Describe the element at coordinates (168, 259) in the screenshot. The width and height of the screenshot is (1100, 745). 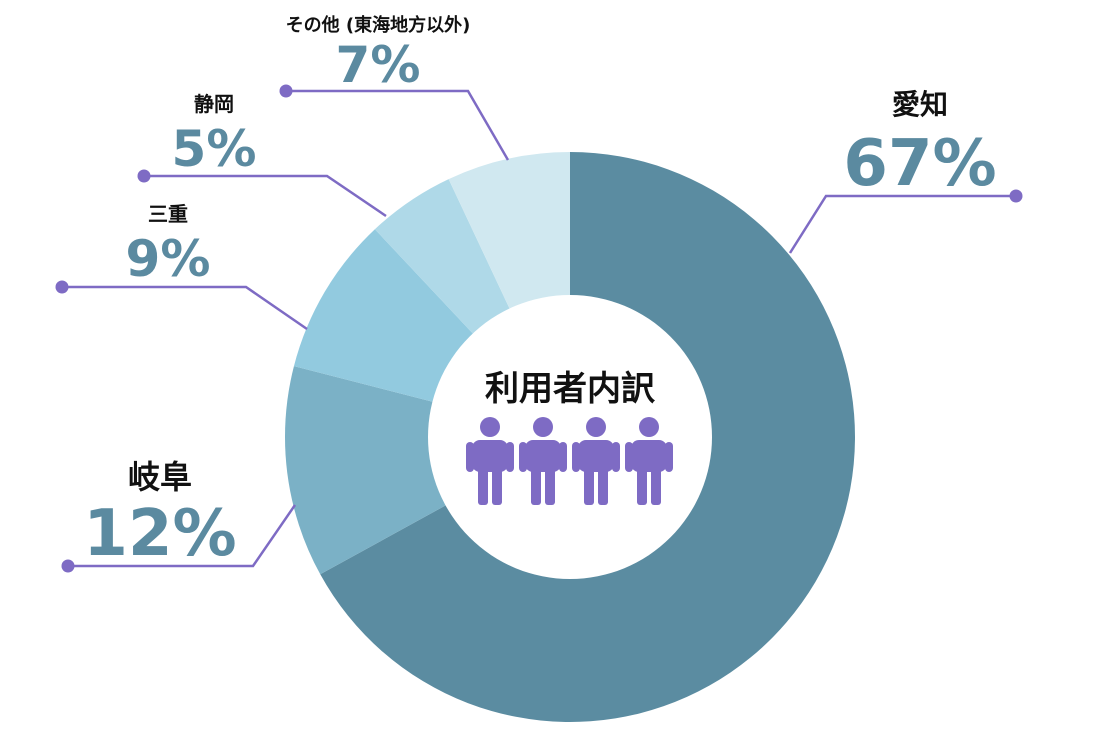
I see `slice-value-2: 9%` at that location.